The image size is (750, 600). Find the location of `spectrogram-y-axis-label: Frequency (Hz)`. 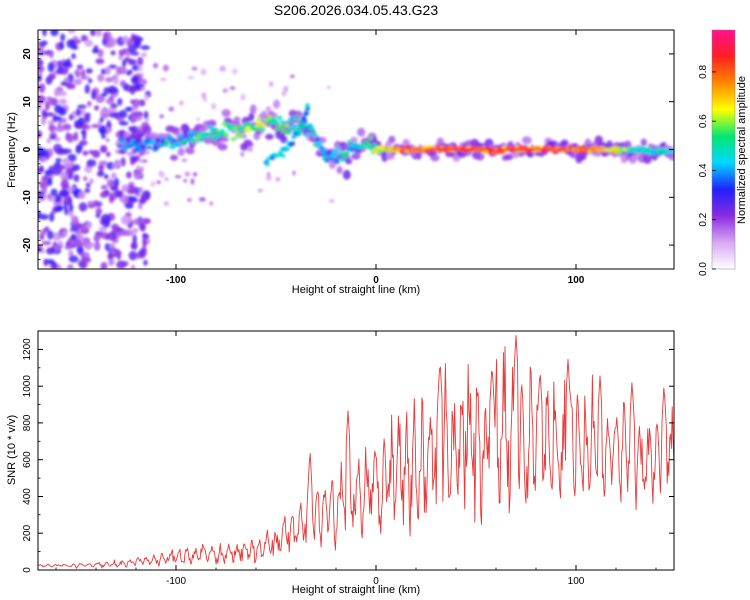

spectrogram-y-axis-label: Frequency (Hz) is located at coordinates (12, 150).